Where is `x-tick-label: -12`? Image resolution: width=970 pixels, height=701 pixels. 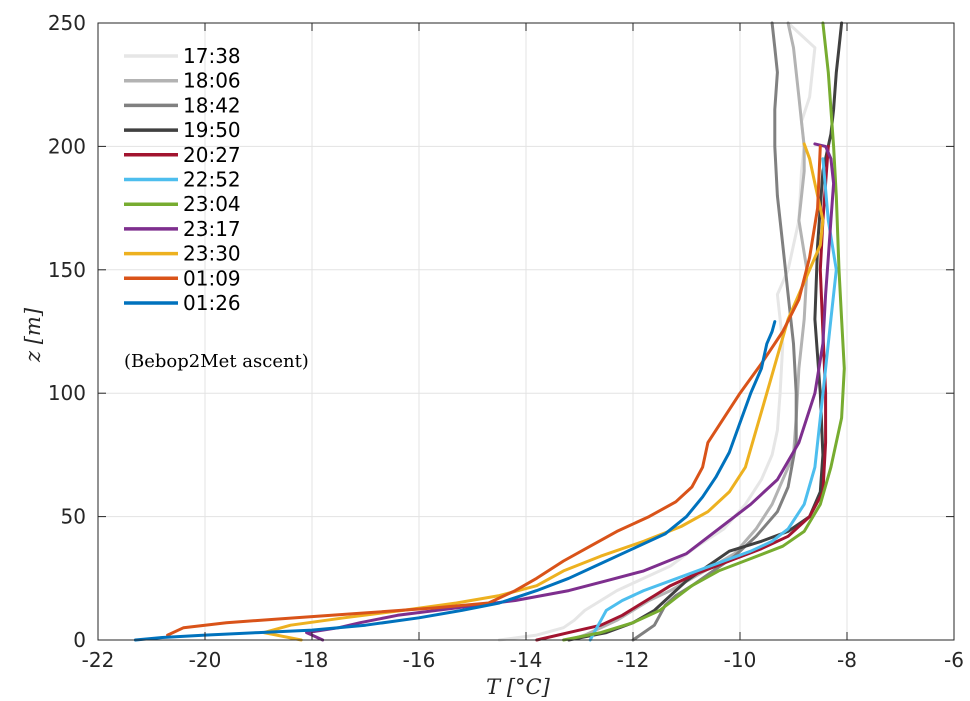
x-tick-label: -12 is located at coordinates (633, 660).